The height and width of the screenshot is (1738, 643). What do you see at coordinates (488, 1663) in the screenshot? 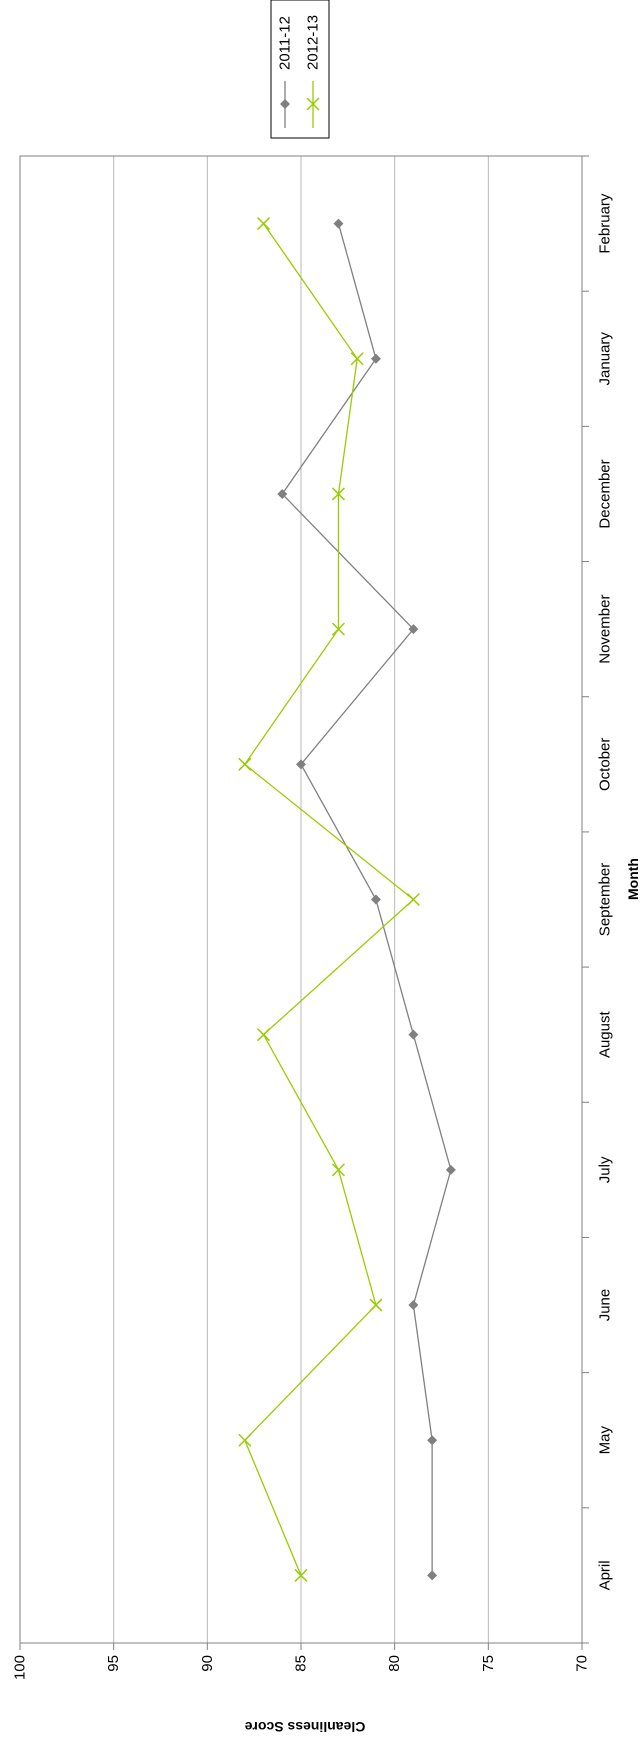
I see `y-tick-label: 75` at bounding box center [488, 1663].